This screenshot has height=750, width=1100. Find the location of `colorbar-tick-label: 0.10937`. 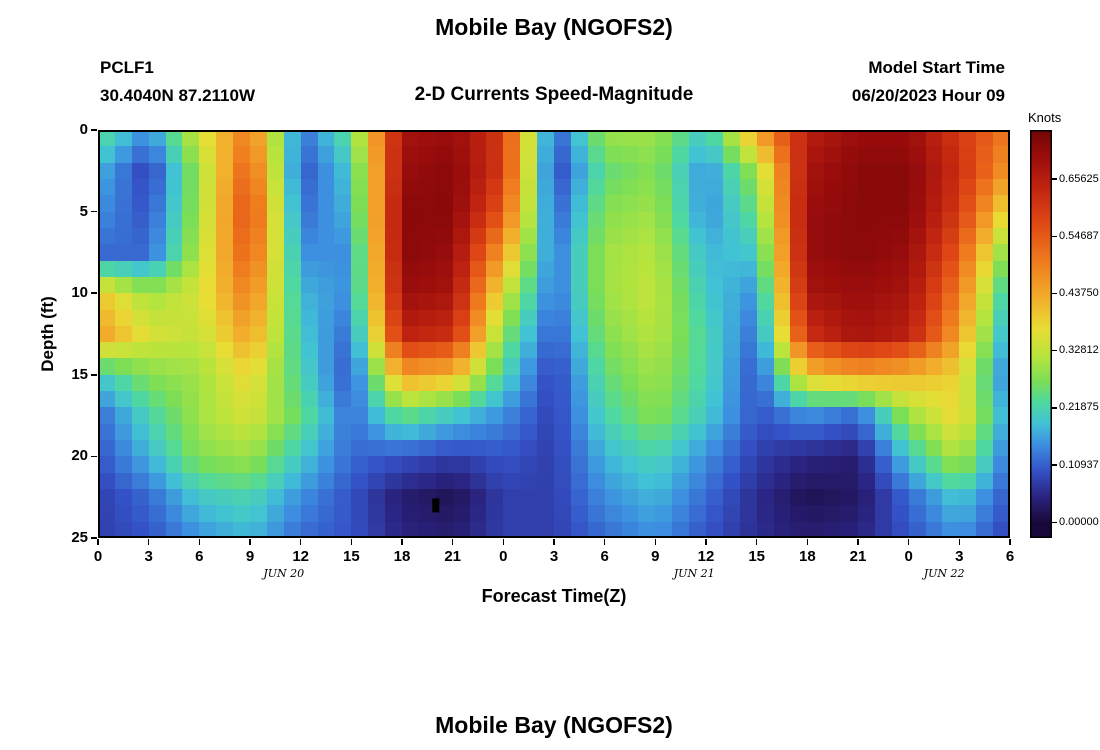

colorbar-tick-label: 0.10937 is located at coordinates (1079, 464).